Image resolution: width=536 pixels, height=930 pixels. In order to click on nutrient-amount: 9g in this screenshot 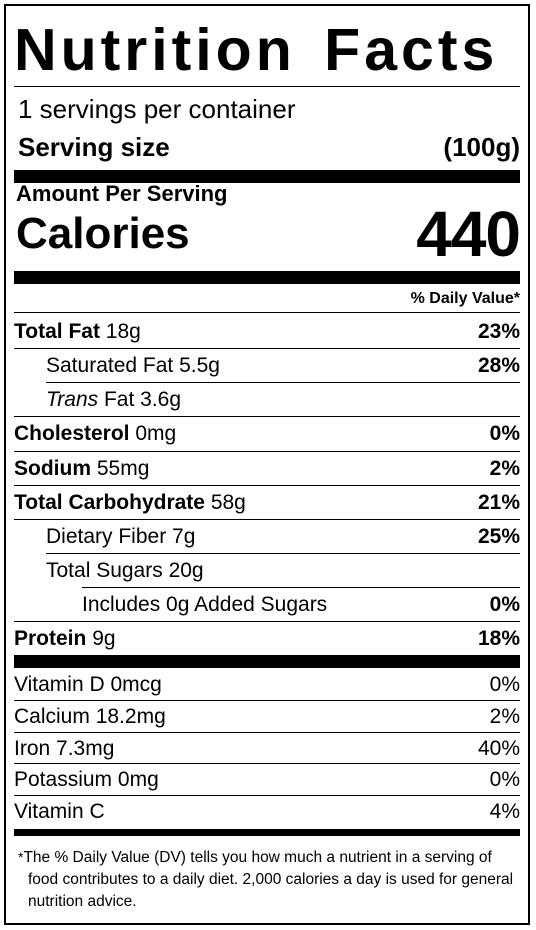, I will do `click(104, 638)`.